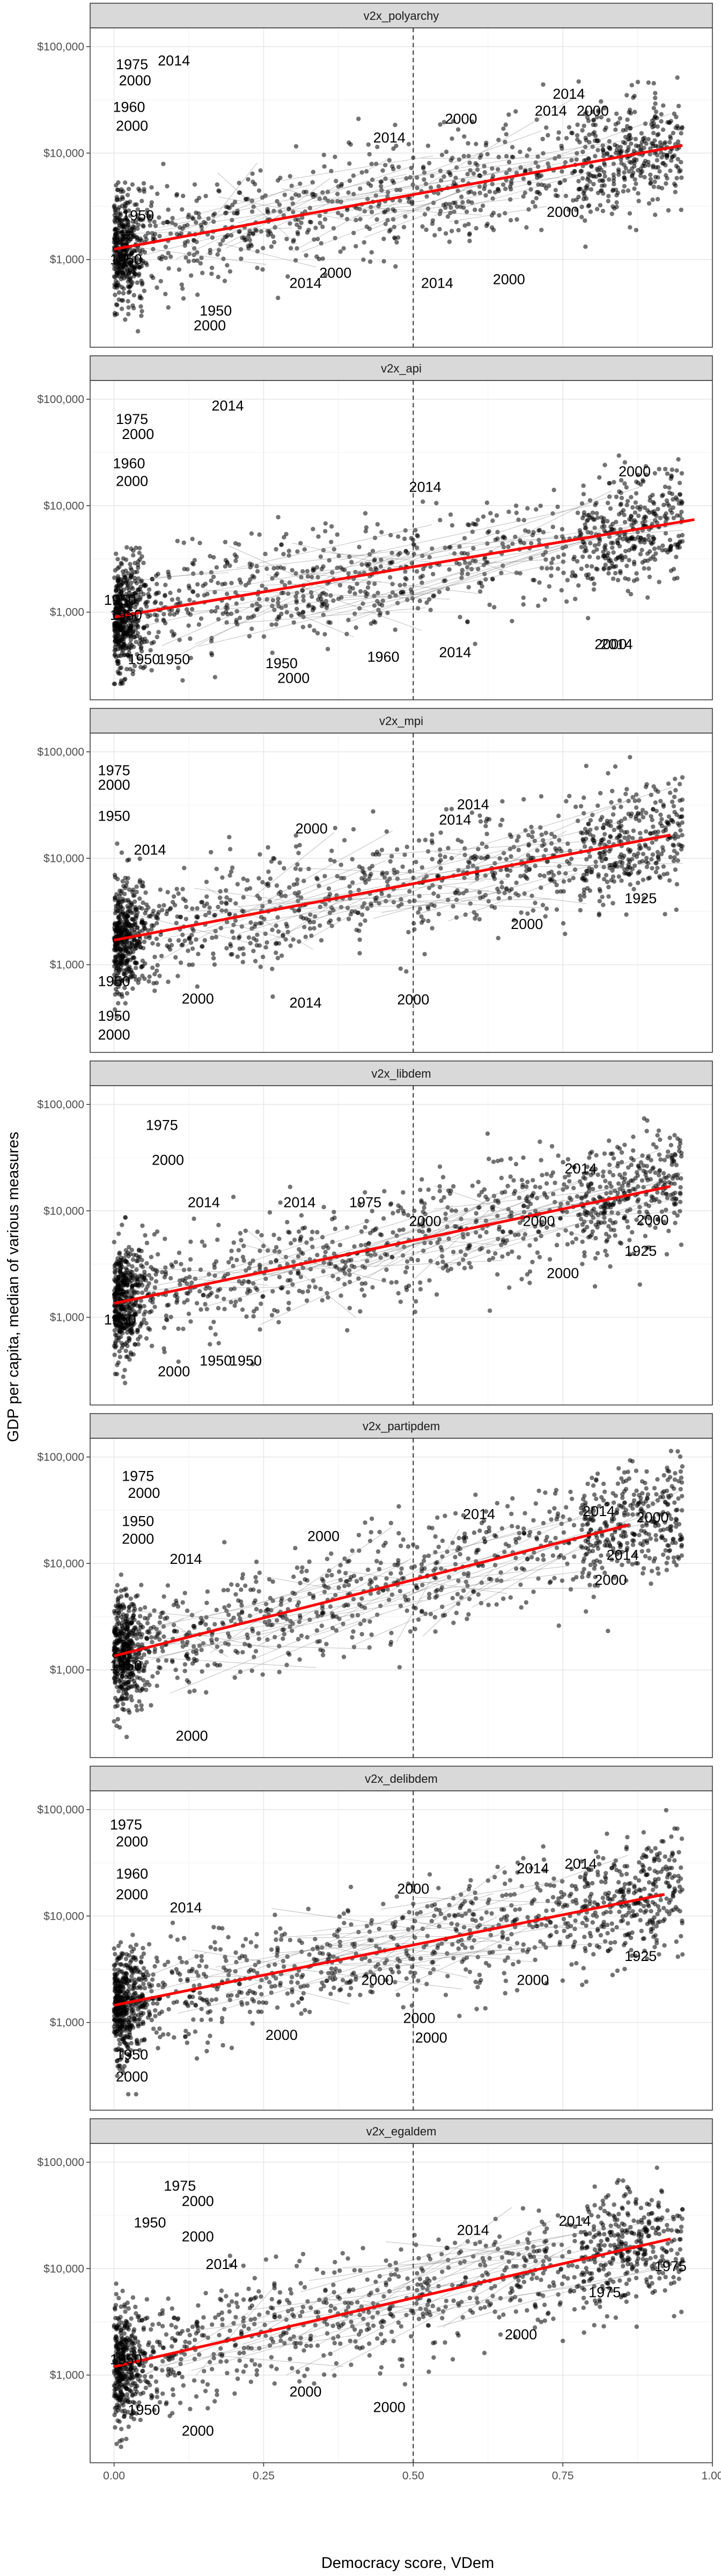  I want to click on trajectory-line, so click(298, 201).